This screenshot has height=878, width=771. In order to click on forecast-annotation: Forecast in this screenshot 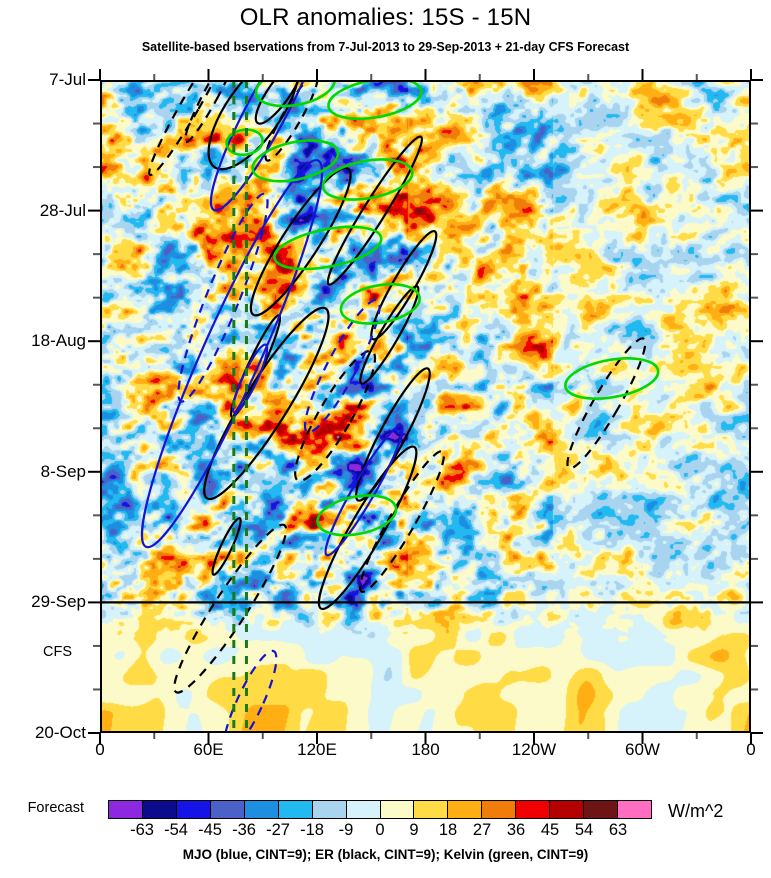, I will do `click(55, 807)`.